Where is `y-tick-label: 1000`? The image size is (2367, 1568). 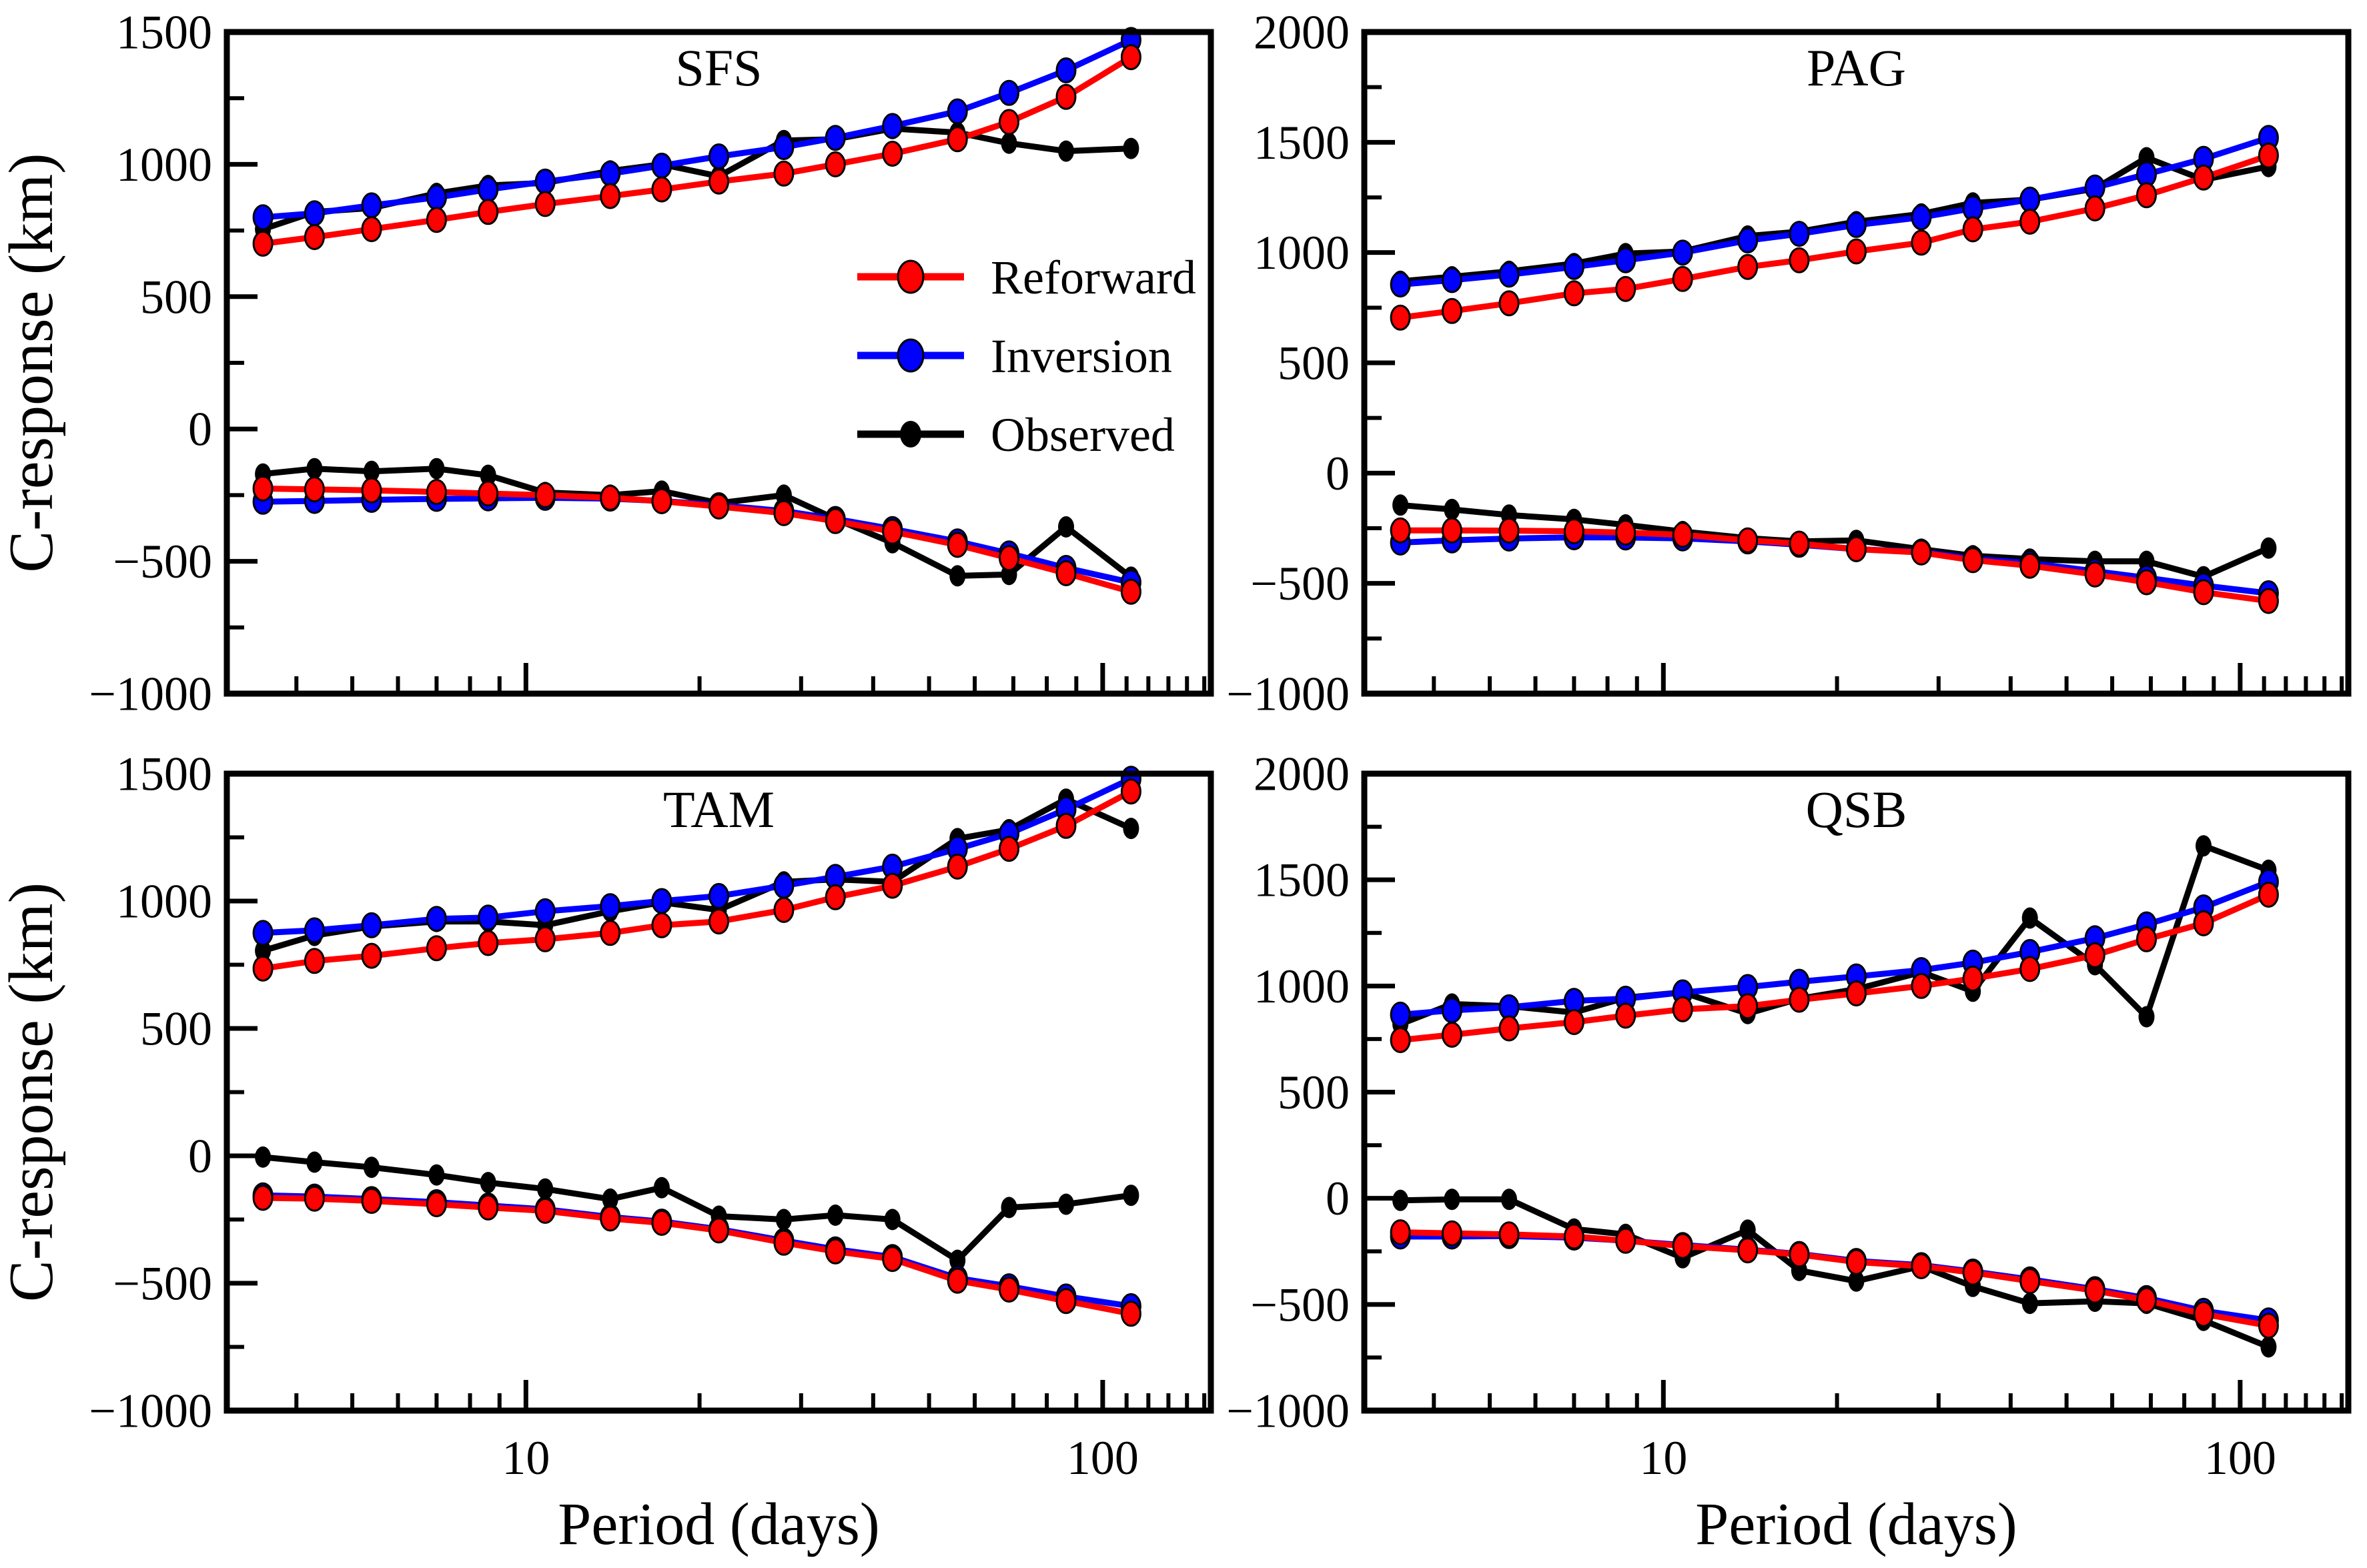 y-tick-label: 1000 is located at coordinates (164, 901).